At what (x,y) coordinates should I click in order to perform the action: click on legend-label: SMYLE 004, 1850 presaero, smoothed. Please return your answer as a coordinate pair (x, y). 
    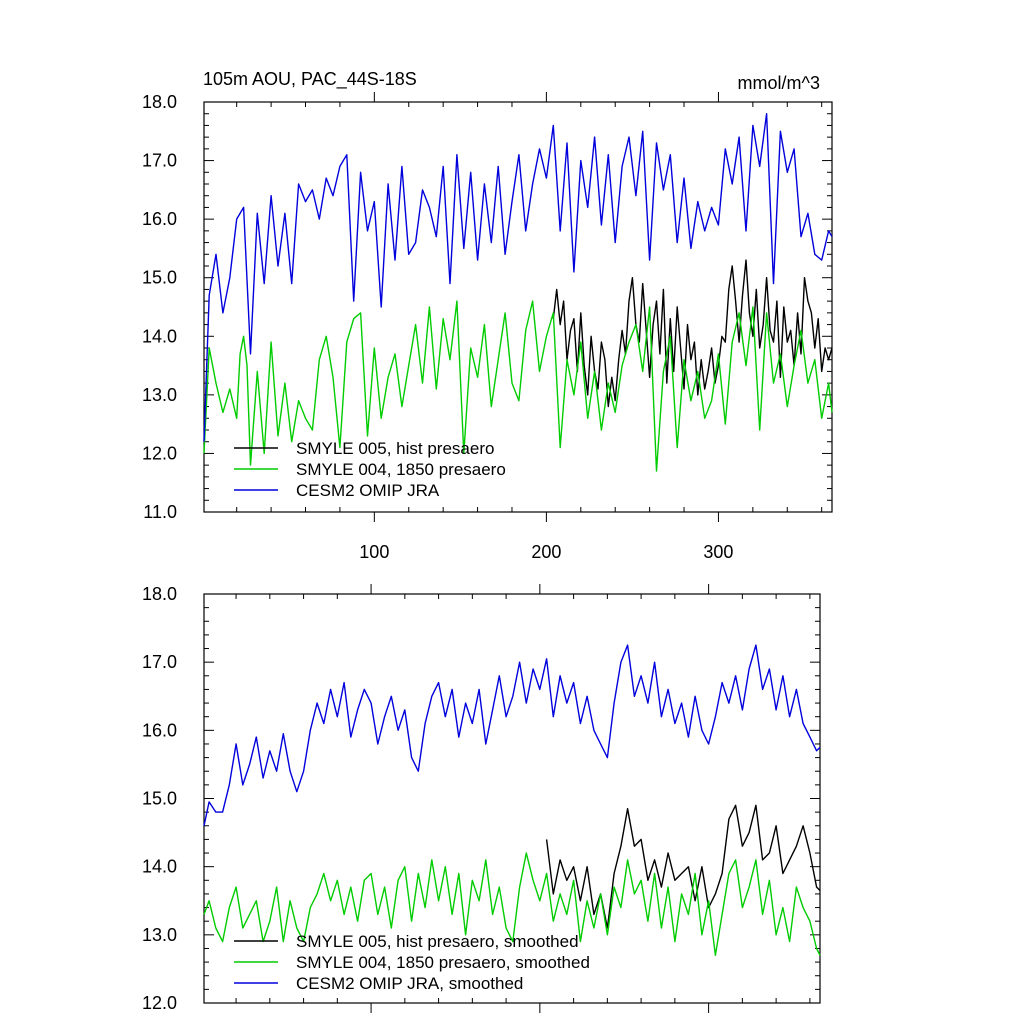
    Looking at the image, I should click on (443, 962).